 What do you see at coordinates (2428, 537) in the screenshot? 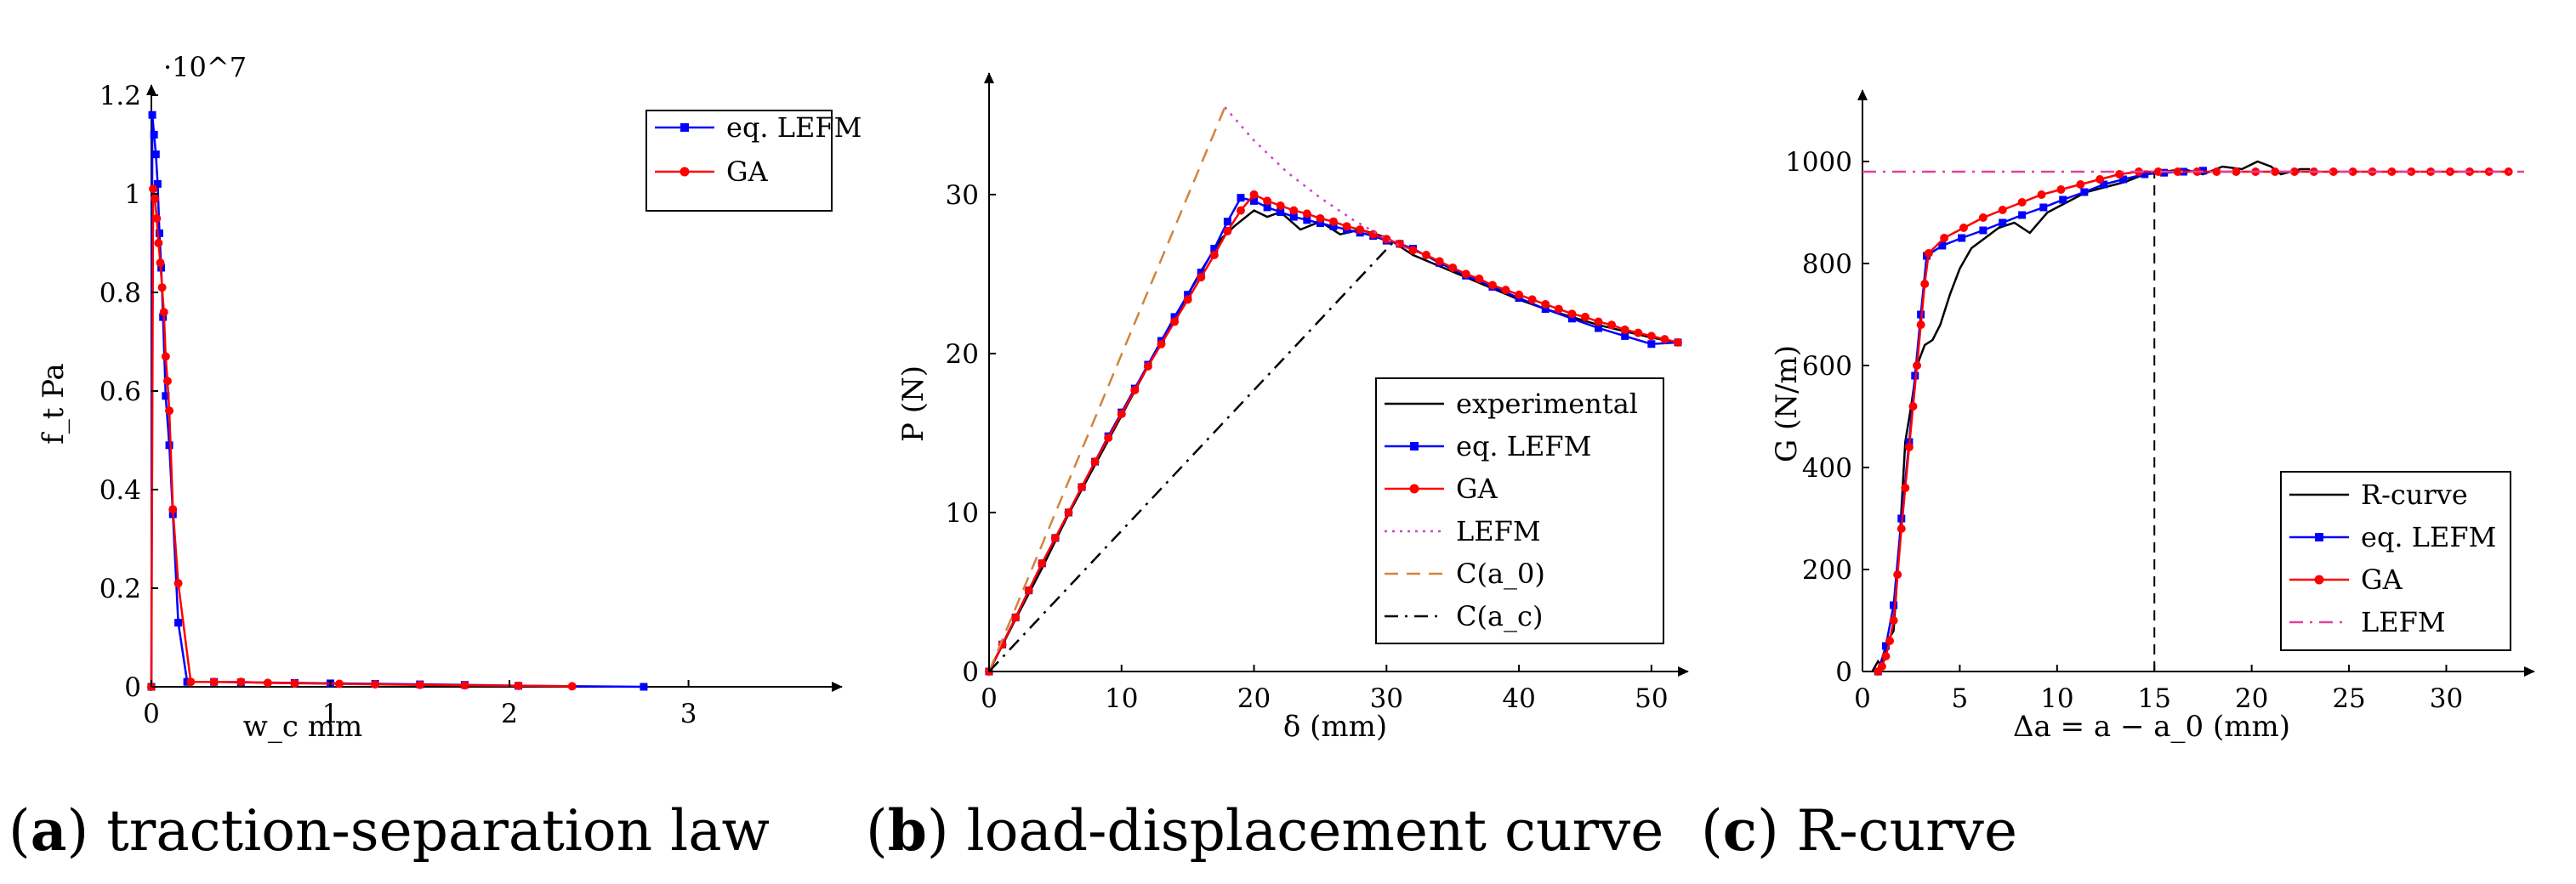
I see `legend-label: eq. LEFM` at bounding box center [2428, 537].